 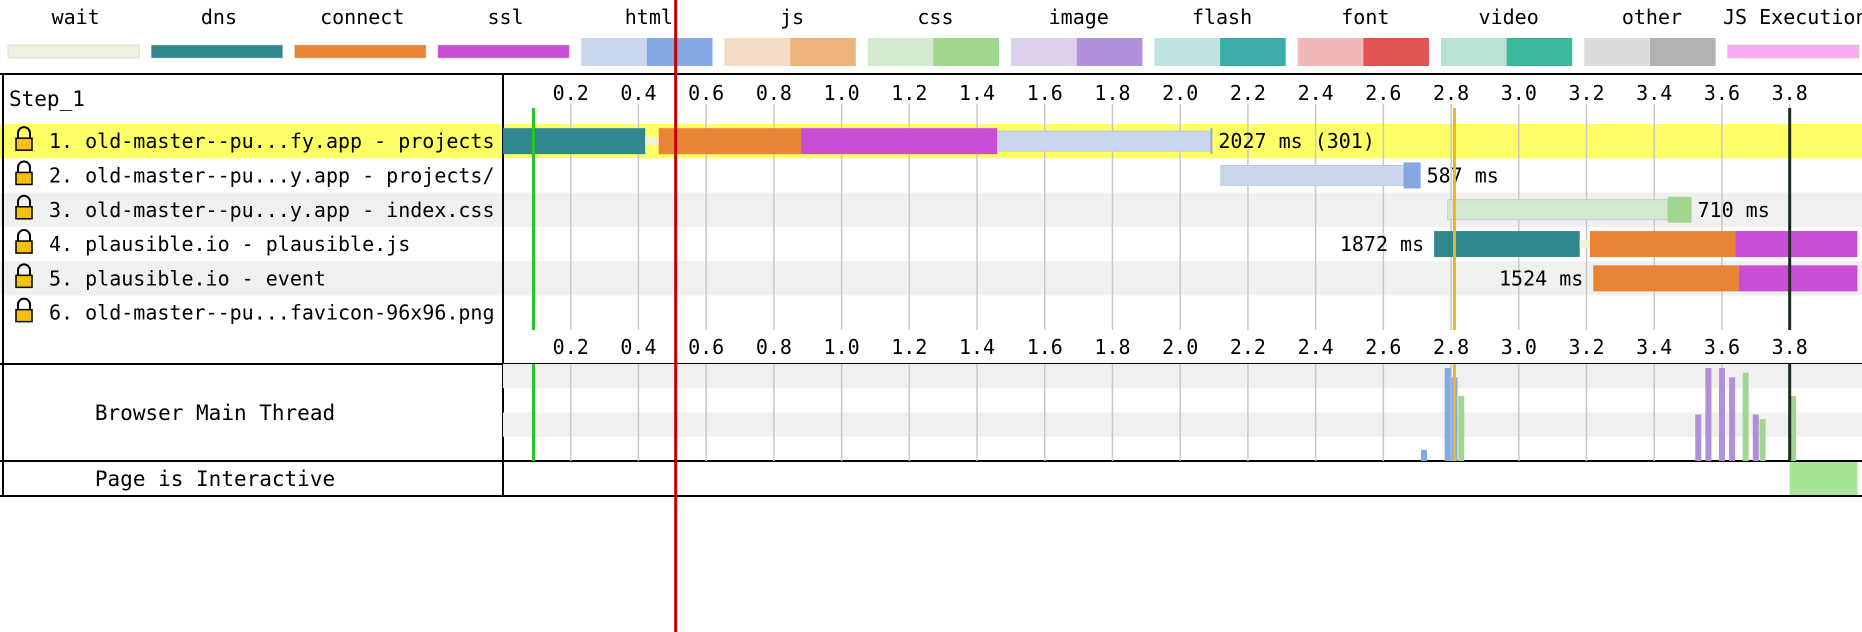 I want to click on tick-label-top: 0.8, so click(x=774, y=93).